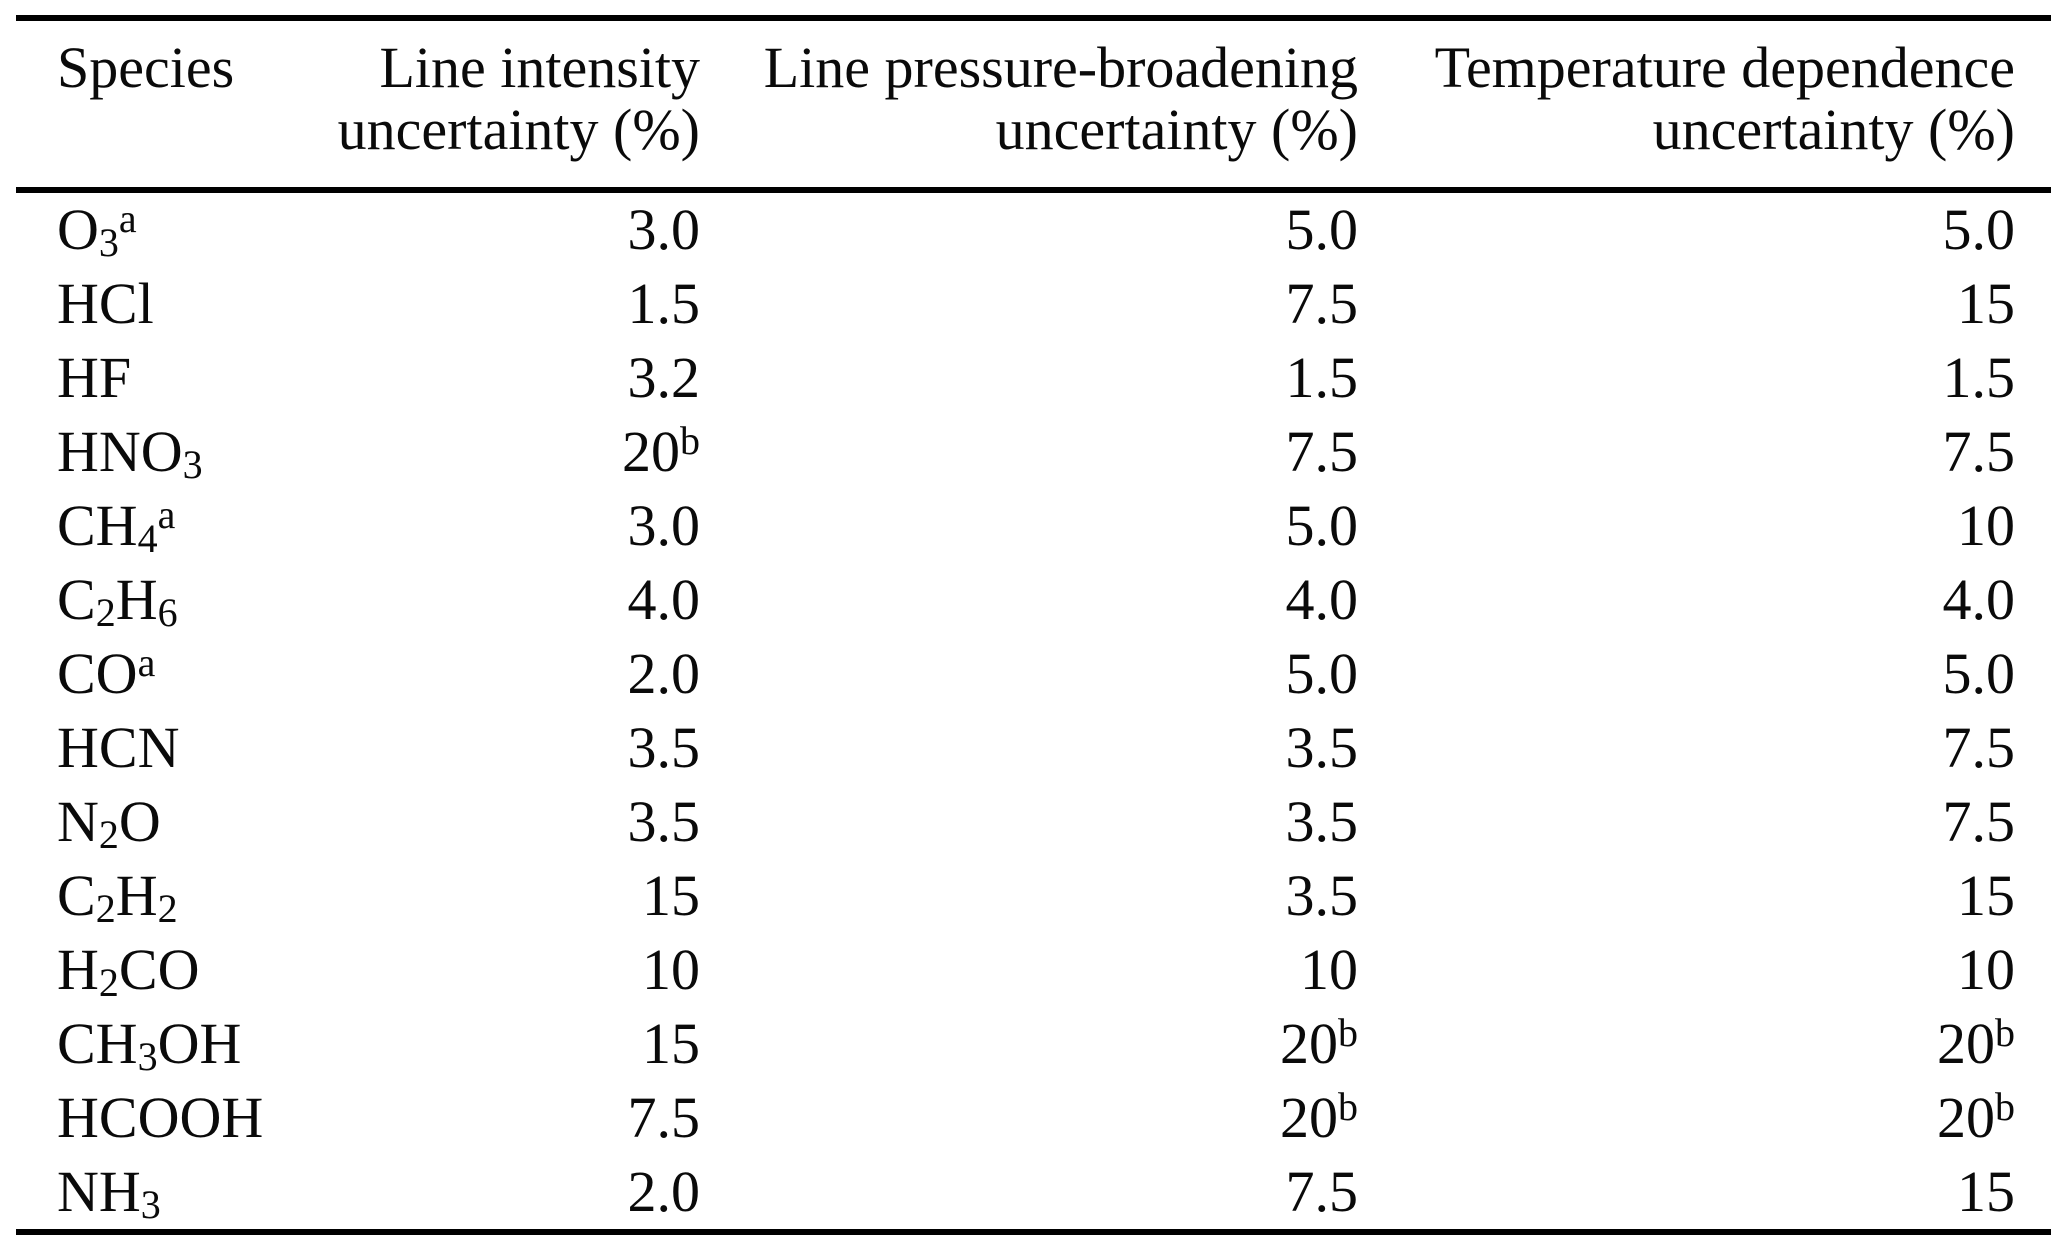  I want to click on line-intensity-value-cell: 15, so click(671, 1043).